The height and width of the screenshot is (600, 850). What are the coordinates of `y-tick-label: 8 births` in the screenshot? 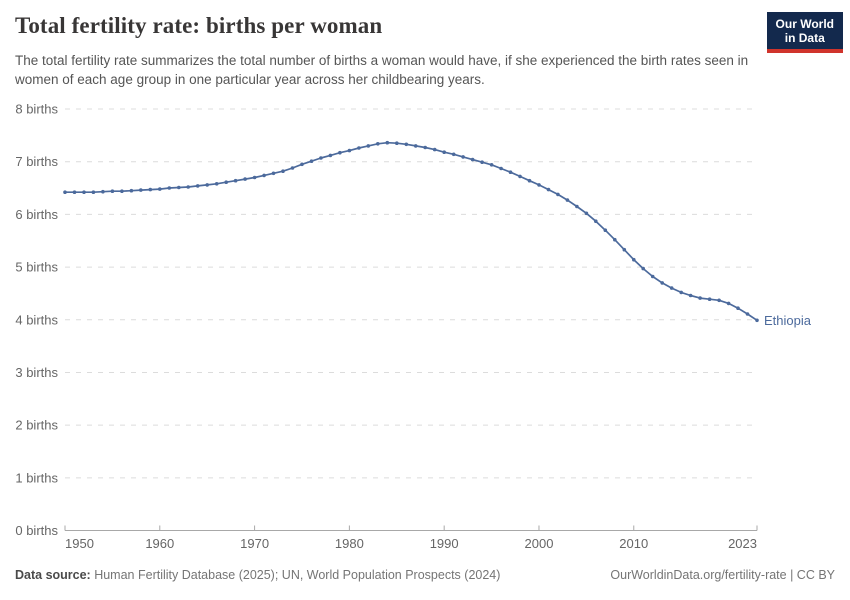 It's located at (36, 109).